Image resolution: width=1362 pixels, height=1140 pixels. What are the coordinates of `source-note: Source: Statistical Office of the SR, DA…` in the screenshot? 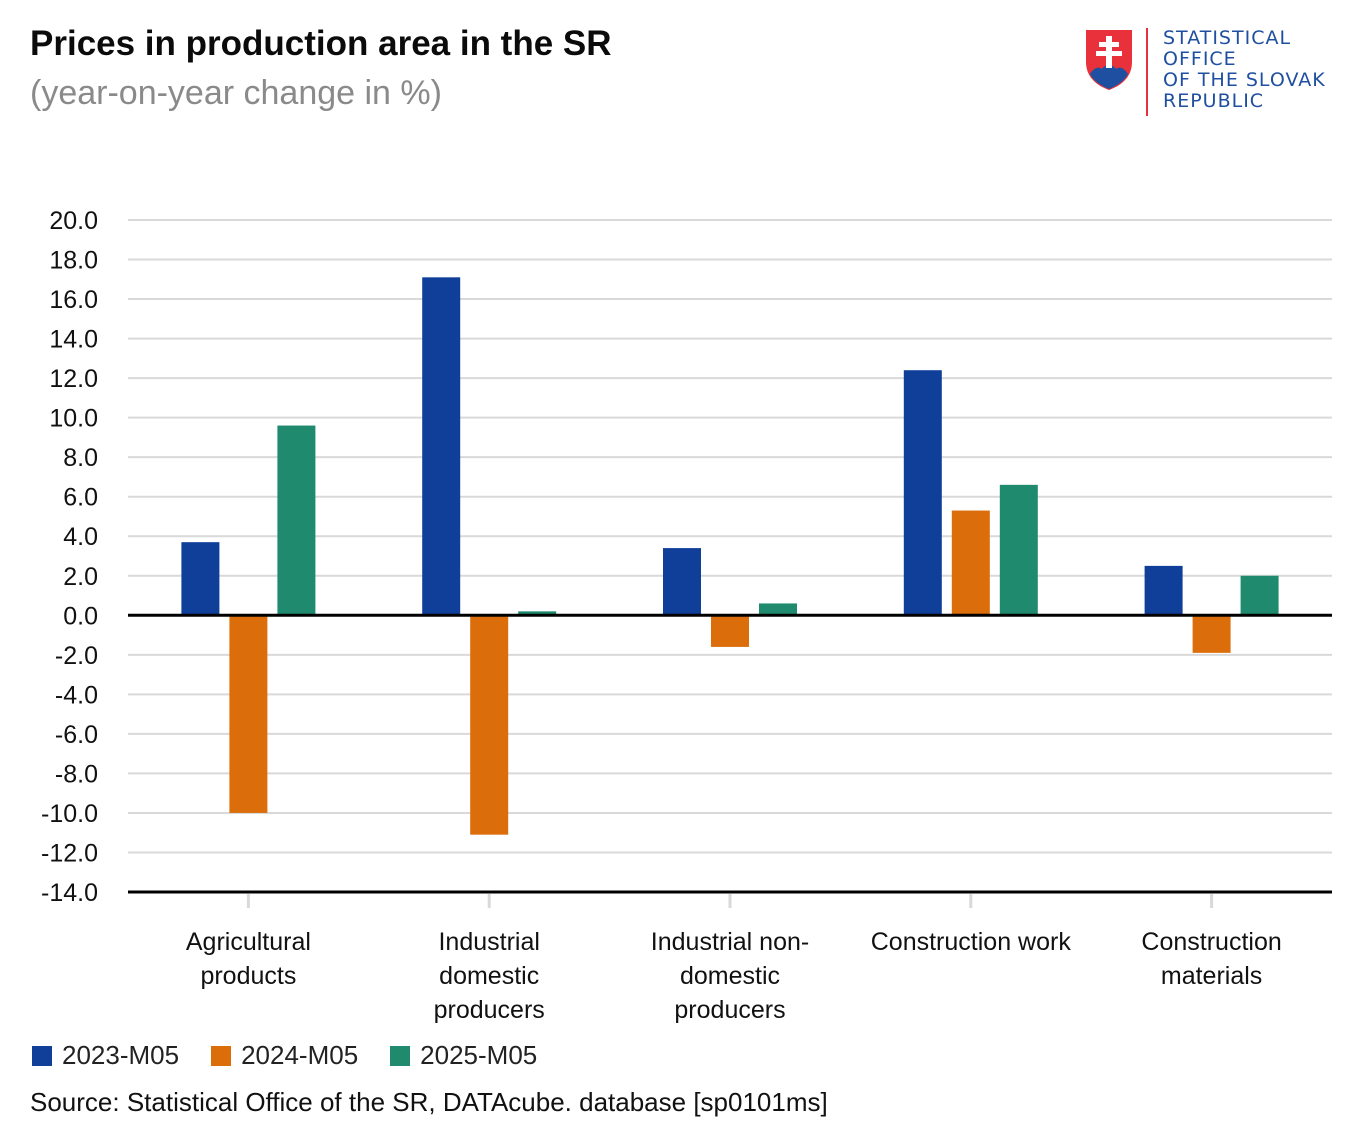 It's located at (429, 1102).